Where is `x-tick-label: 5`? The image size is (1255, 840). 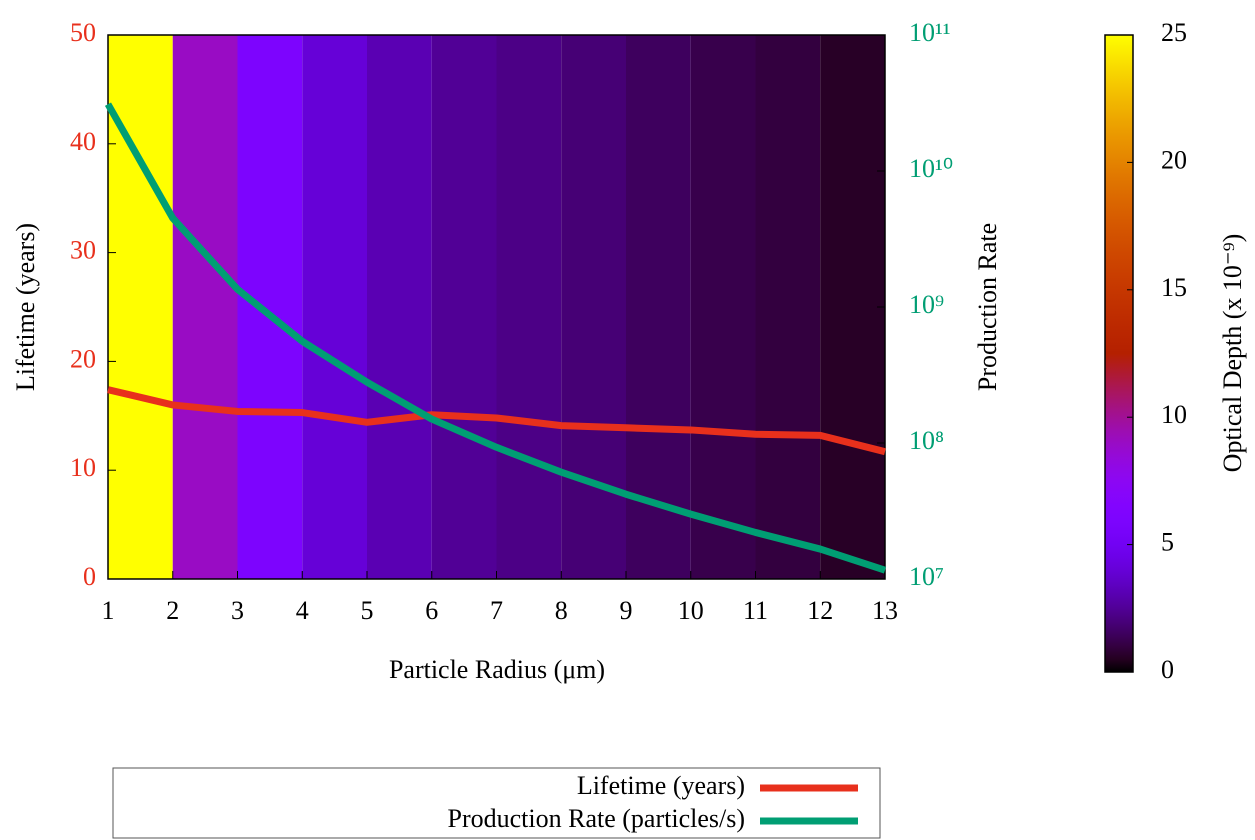 x-tick-label: 5 is located at coordinates (367, 610).